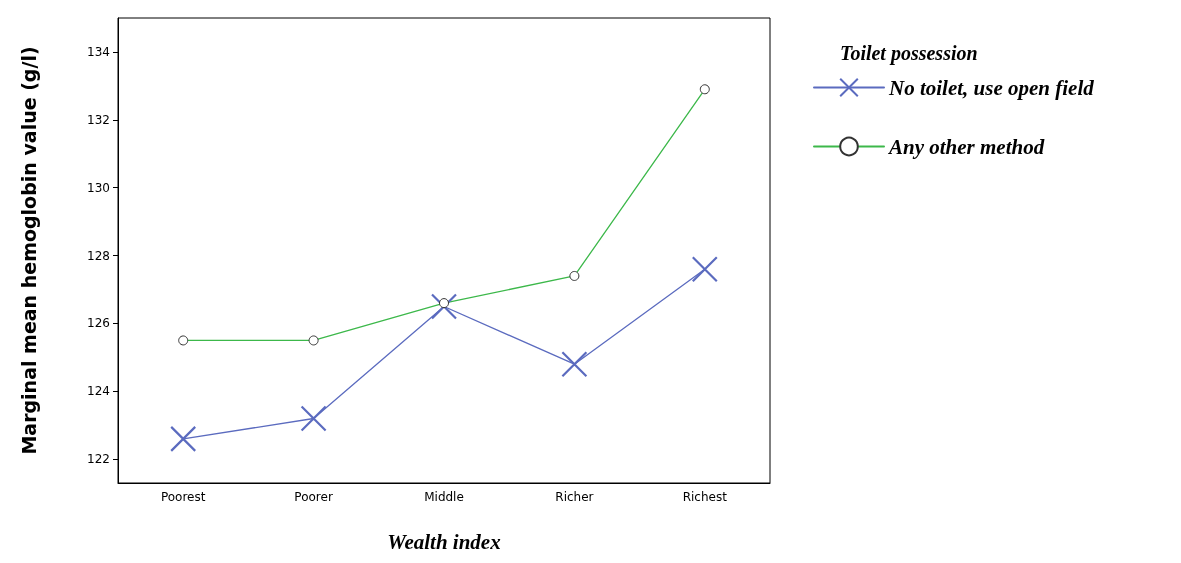 The width and height of the screenshot is (1181, 563). I want to click on legend-label: No toilet, use open field, so click(991, 87).